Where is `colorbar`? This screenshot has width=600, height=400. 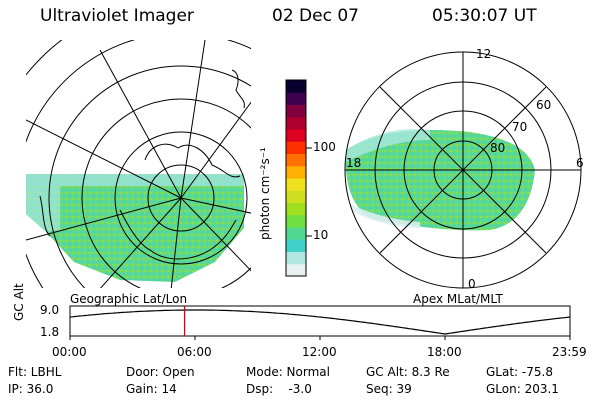
colorbar is located at coordinates (296, 178).